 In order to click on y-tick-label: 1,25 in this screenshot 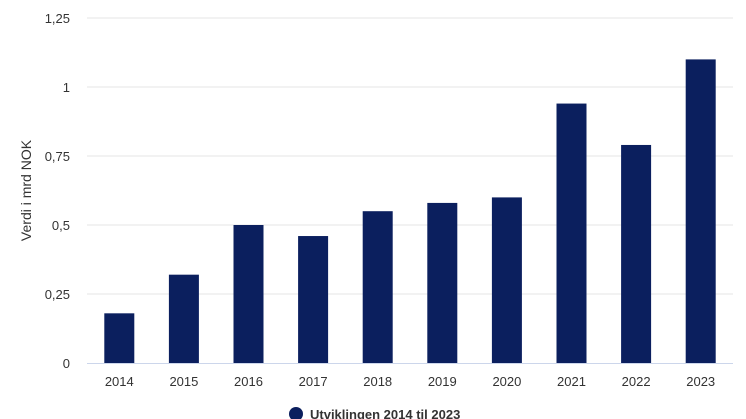, I will do `click(57, 18)`.